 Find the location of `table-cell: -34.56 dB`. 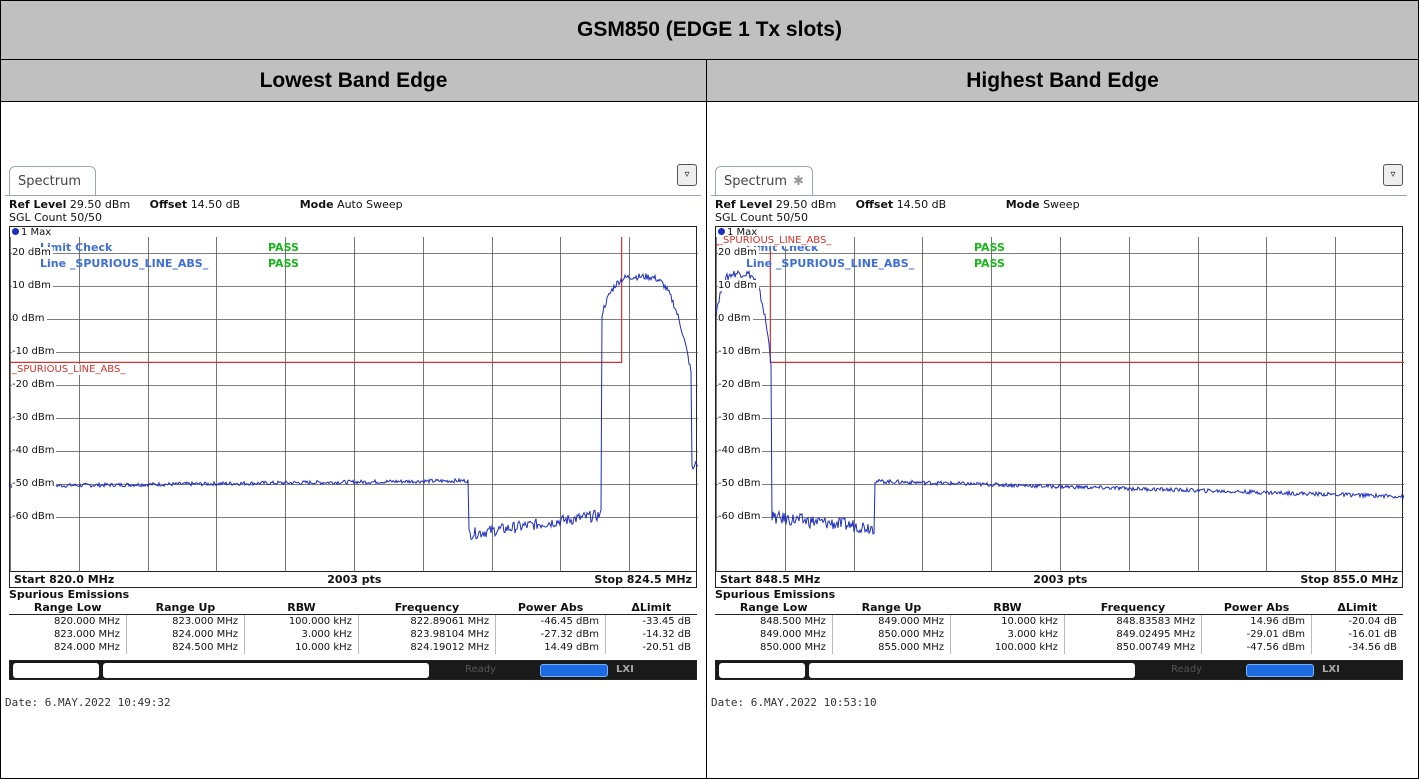

table-cell: -34.56 dB is located at coordinates (1356, 647).